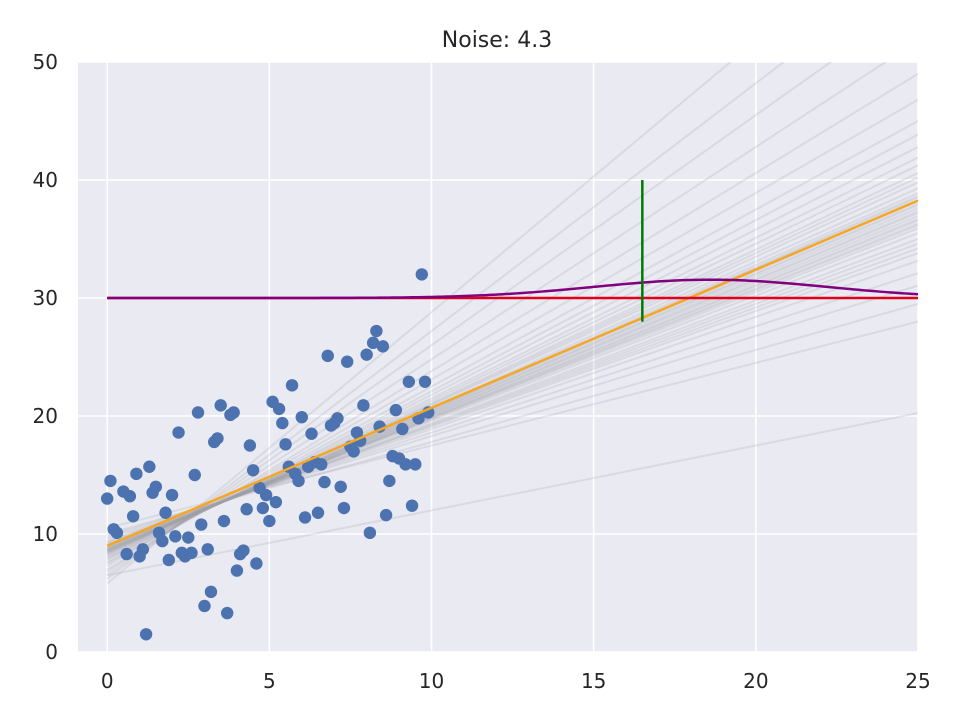 The width and height of the screenshot is (960, 720). I want to click on y-tick-label: 50, so click(45, 62).